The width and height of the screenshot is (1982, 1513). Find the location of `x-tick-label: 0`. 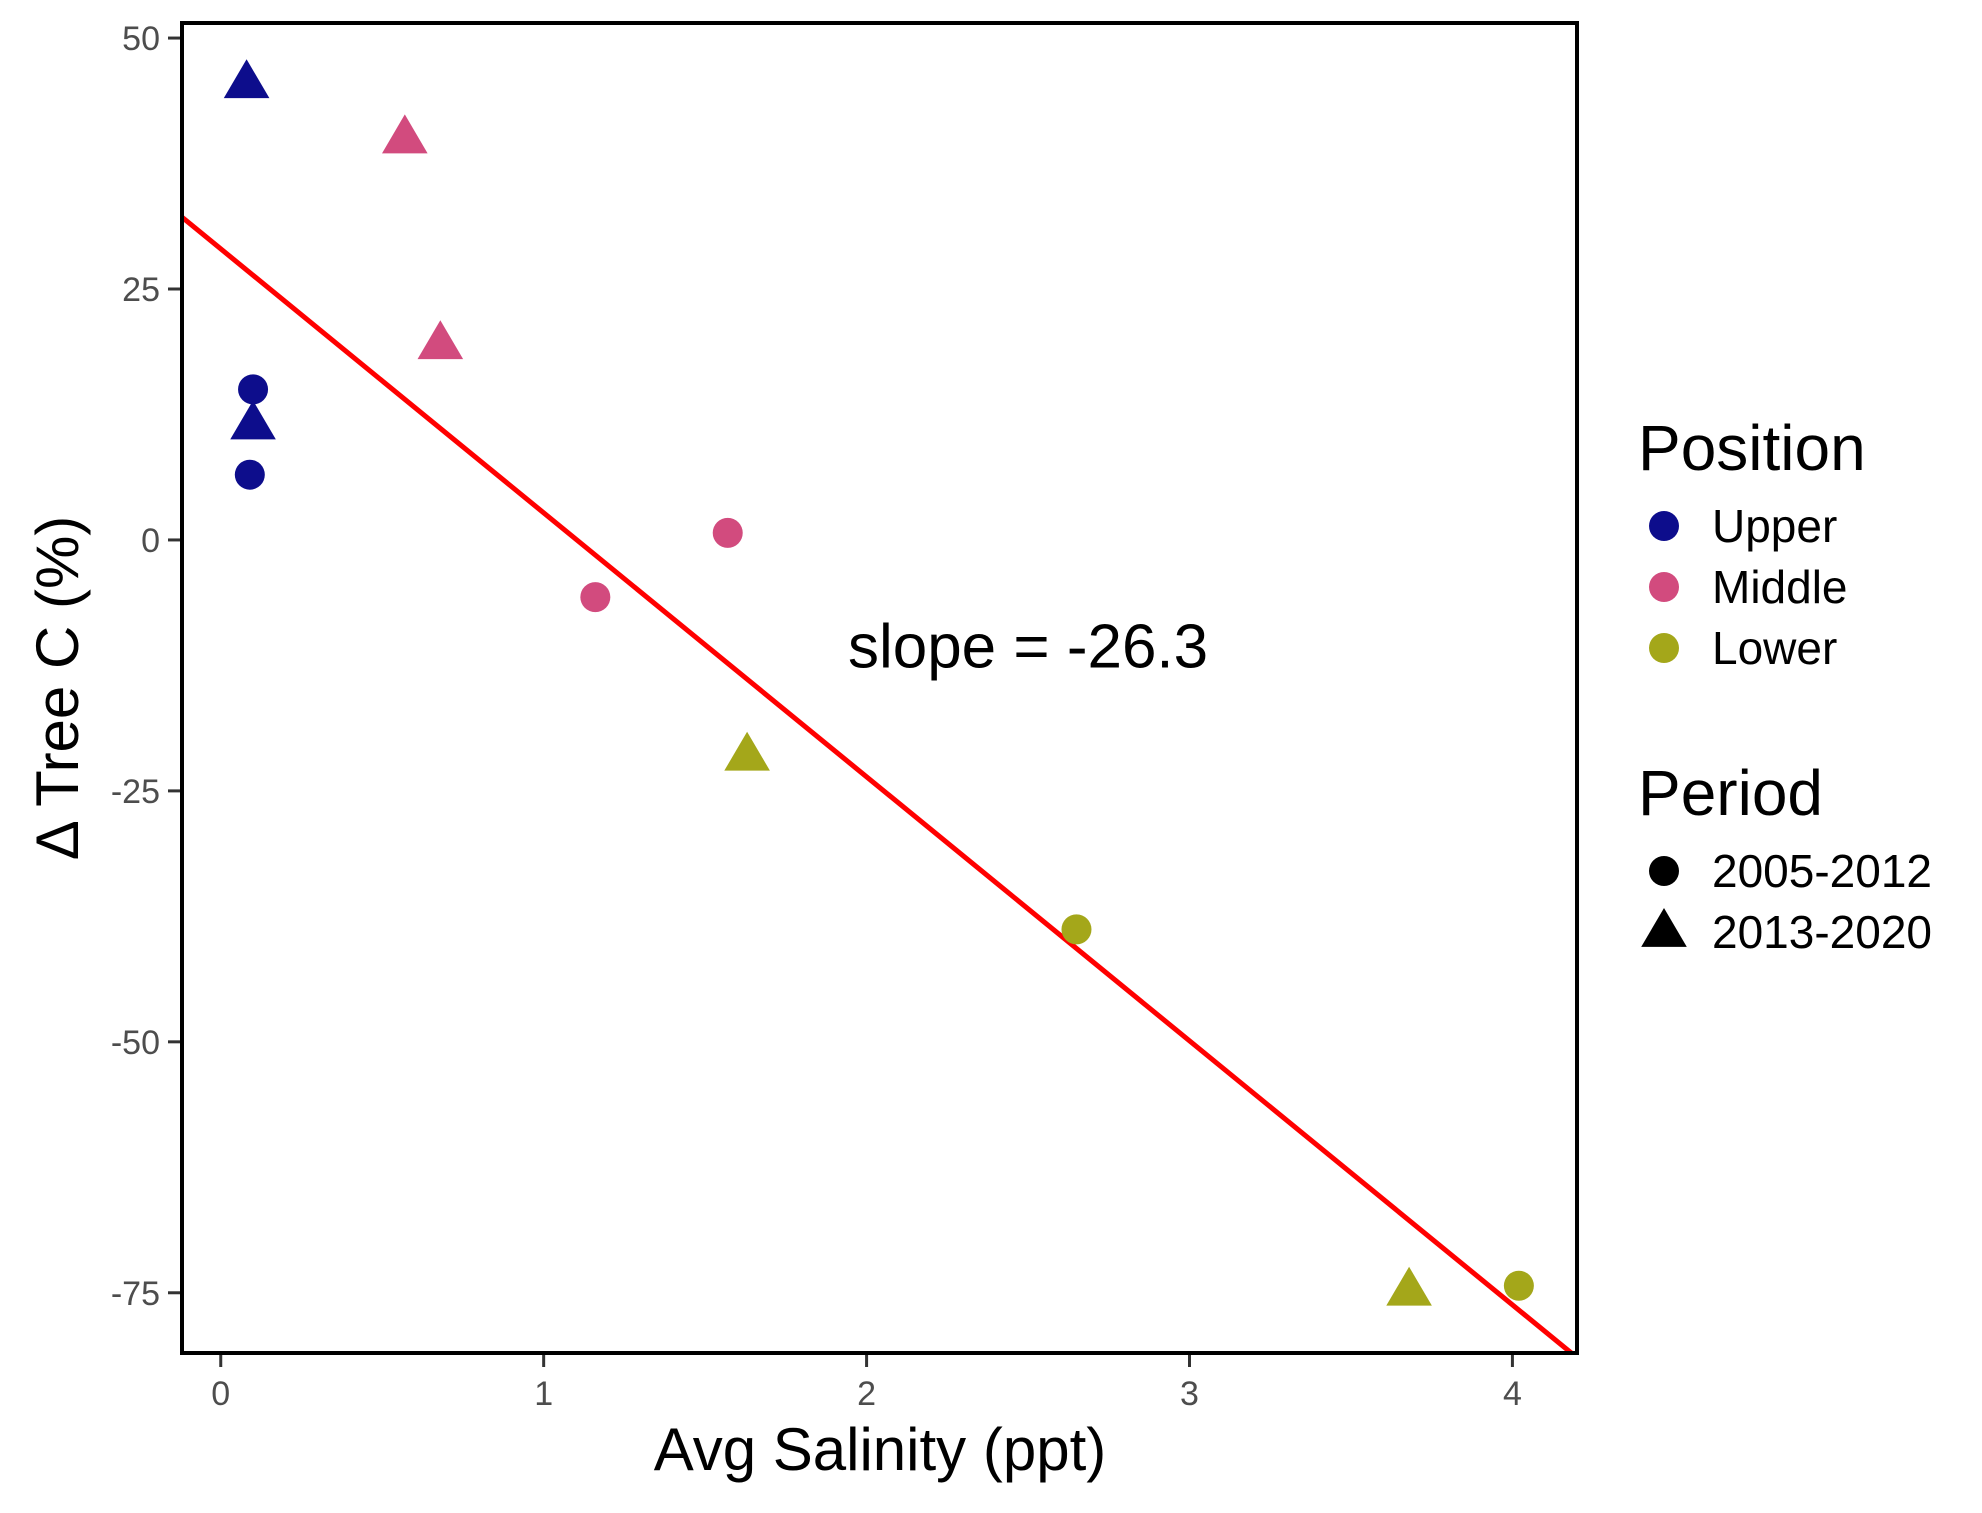

x-tick-label: 0 is located at coordinates (220, 1394).